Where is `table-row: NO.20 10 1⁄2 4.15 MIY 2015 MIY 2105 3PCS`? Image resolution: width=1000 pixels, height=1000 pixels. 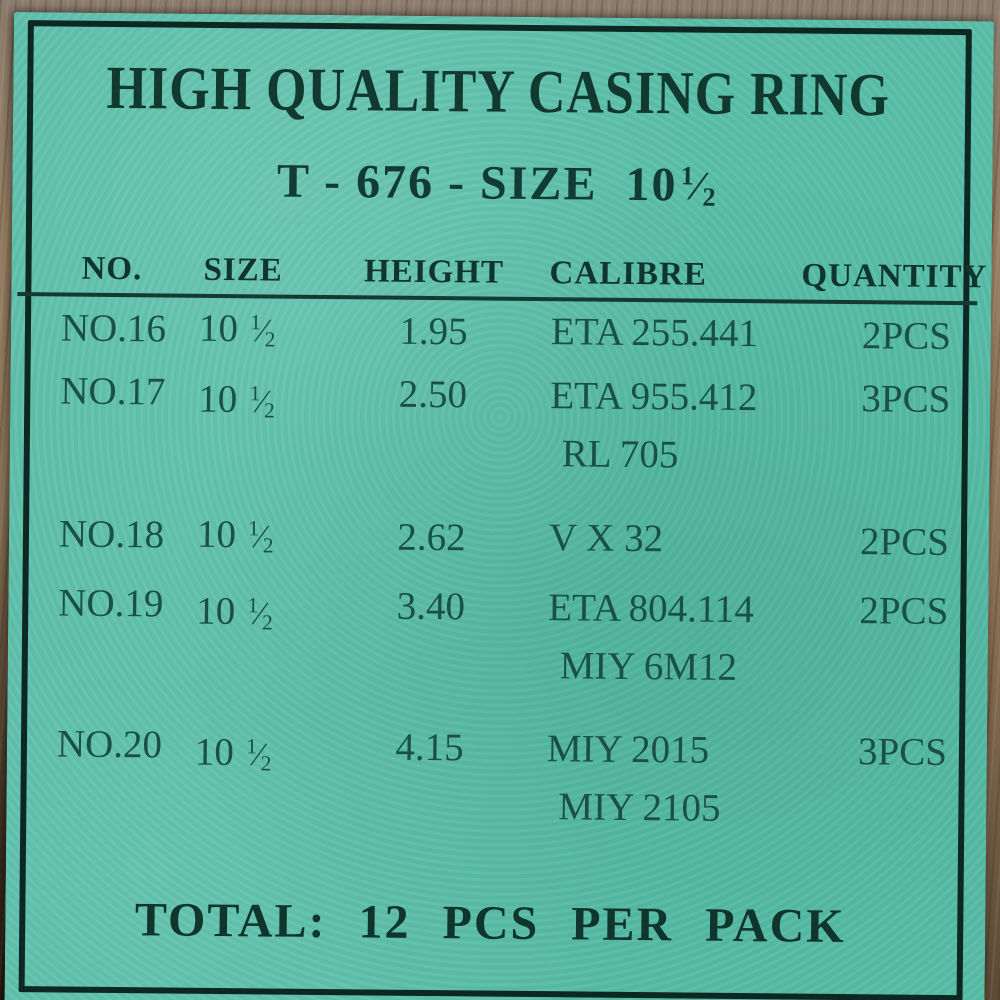
table-row: NO.20 10 1⁄2 4.15 MIY 2015 MIY 2105 3PCS is located at coordinates (491, 777).